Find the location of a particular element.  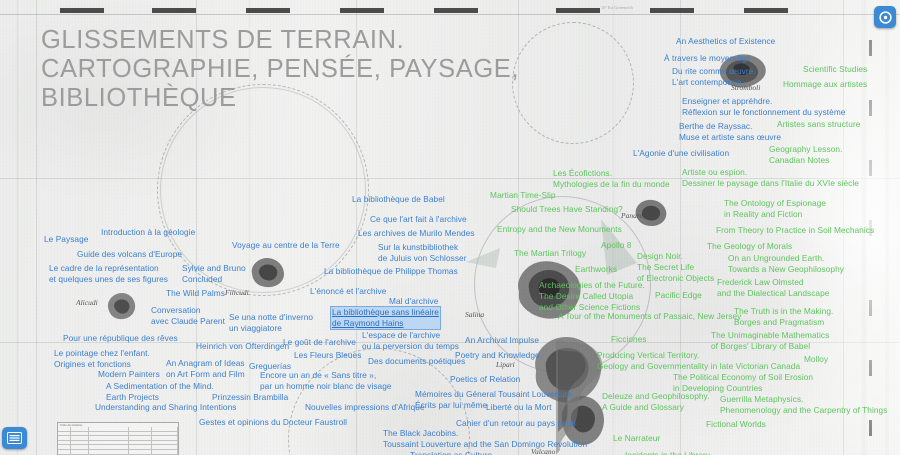

entry-label-blue: Le Paysage is located at coordinates (66, 239).